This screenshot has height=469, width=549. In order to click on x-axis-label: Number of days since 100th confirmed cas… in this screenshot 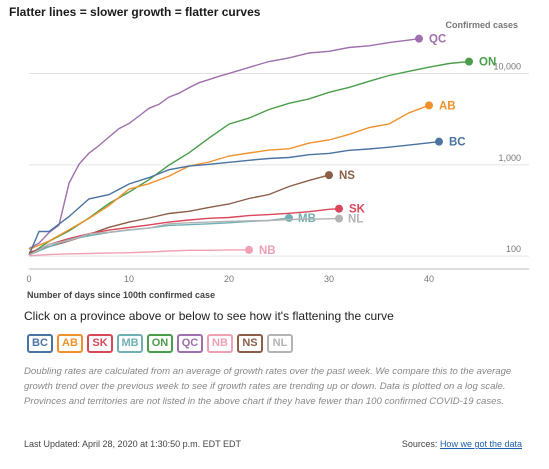, I will do `click(121, 295)`.